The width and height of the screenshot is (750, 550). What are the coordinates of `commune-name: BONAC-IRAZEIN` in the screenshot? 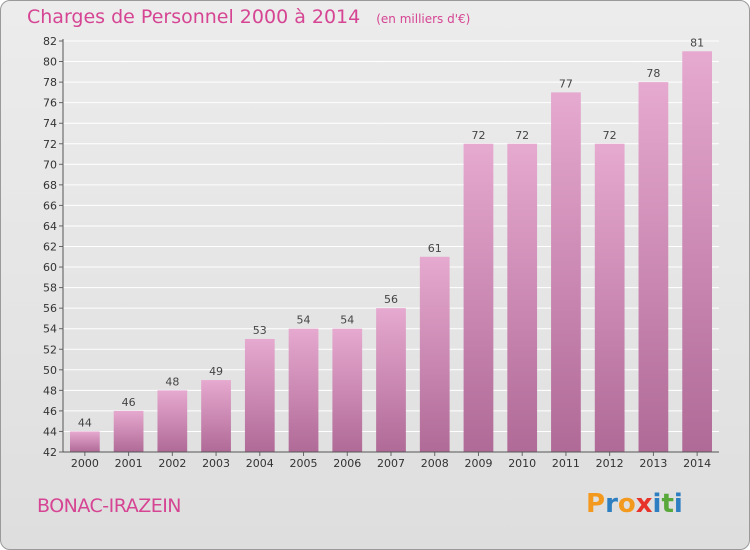 It's located at (109, 506).